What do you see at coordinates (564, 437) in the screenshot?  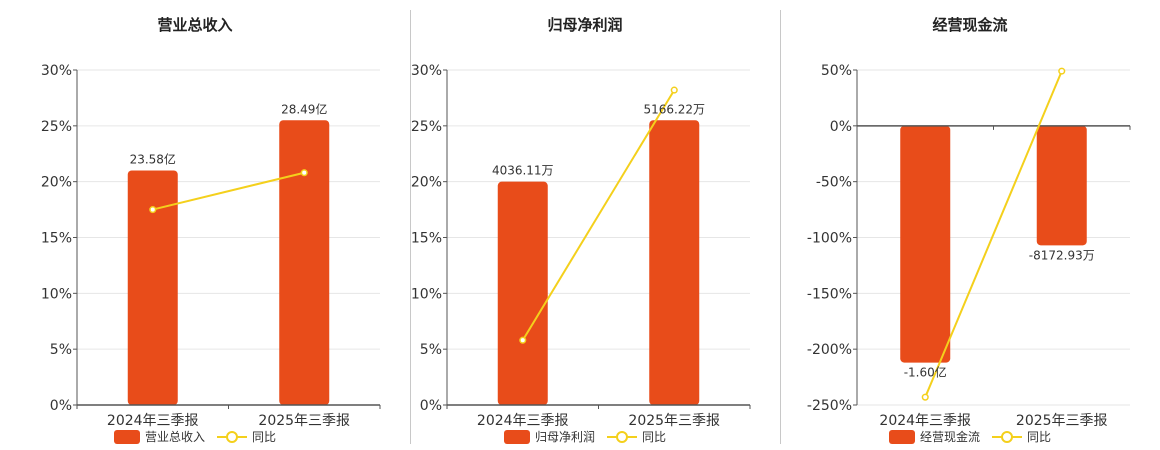 I see `legend-label: 归母净利润` at bounding box center [564, 437].